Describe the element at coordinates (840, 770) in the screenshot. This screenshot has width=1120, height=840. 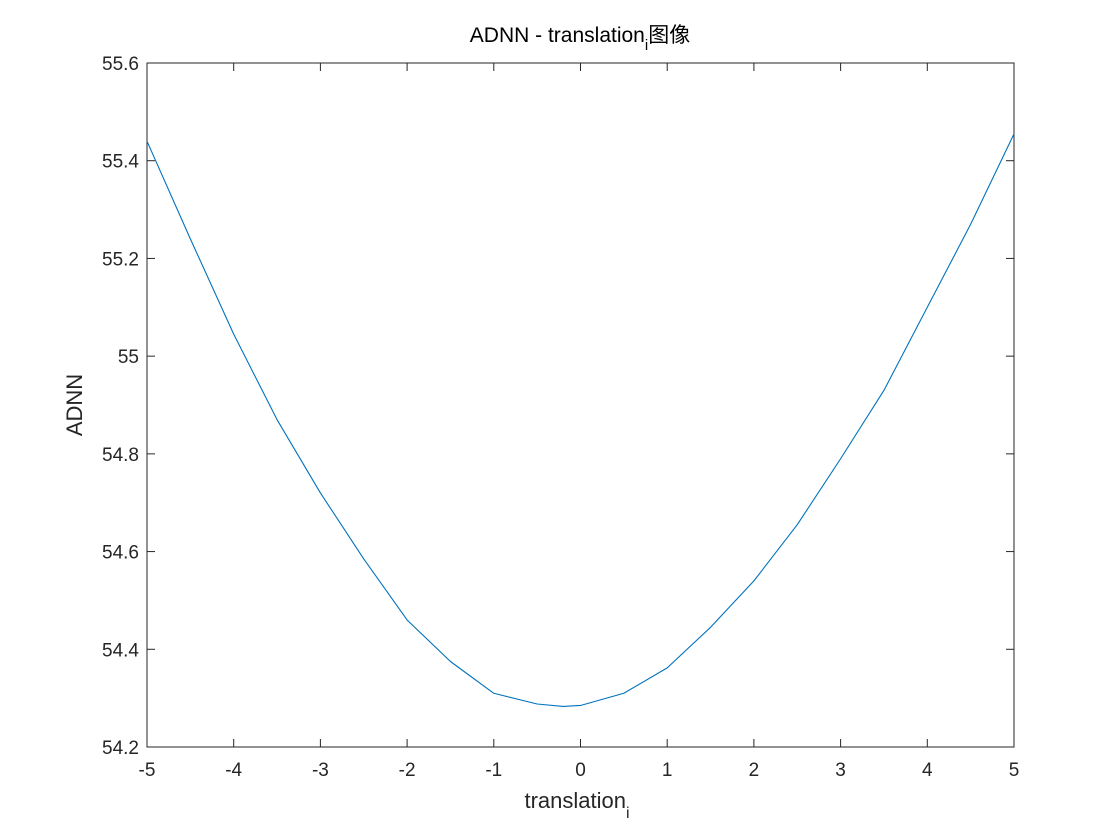
I see `x-tick-label: 3` at that location.